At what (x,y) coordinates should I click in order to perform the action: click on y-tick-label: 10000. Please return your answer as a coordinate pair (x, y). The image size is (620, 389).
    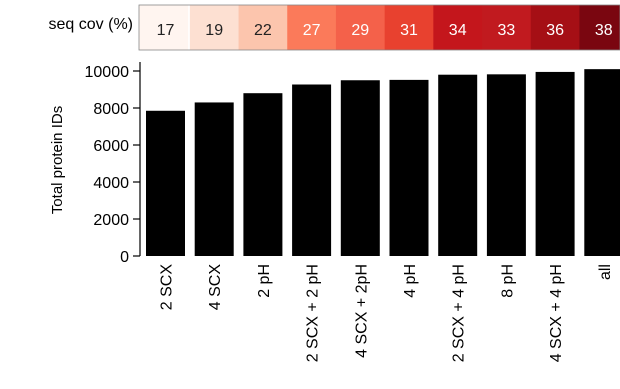
    Looking at the image, I should click on (107, 72).